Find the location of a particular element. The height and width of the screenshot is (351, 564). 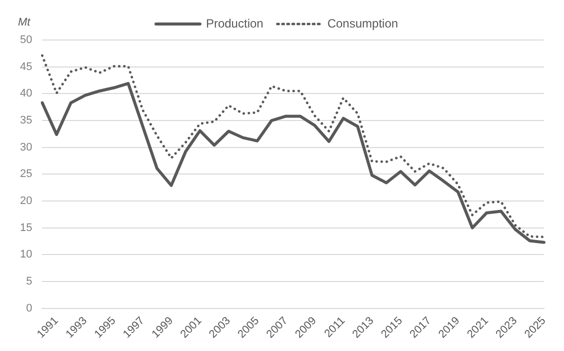

y-tick-label: 0 is located at coordinates (29, 308).